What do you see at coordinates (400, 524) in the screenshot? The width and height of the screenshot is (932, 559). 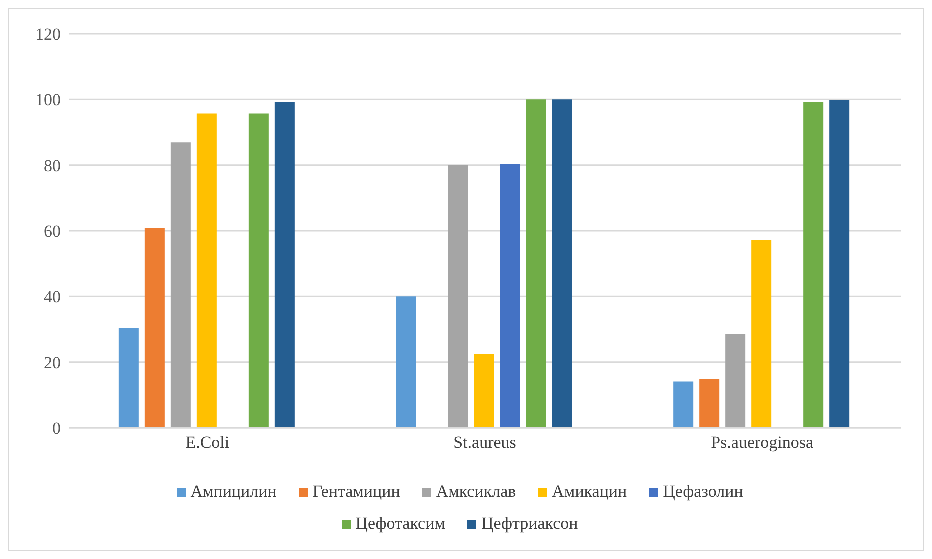 I see `legend-label: Цефотаксим` at bounding box center [400, 524].